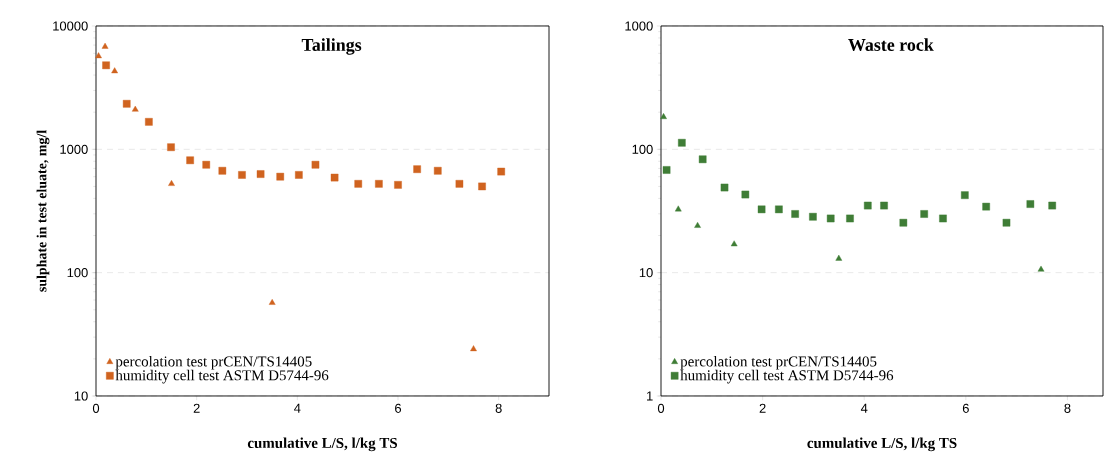 Image resolution: width=1107 pixels, height=466 pixels. Describe the element at coordinates (331, 46) in the screenshot. I see `text: Tailings` at that location.